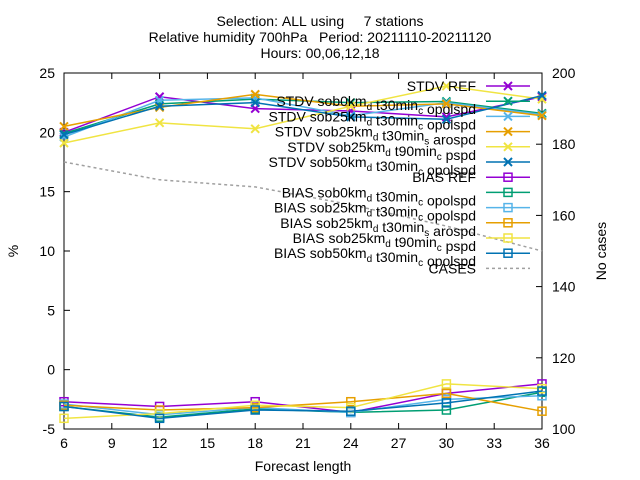  I want to click on y-tick-label: 20, so click(47, 132).